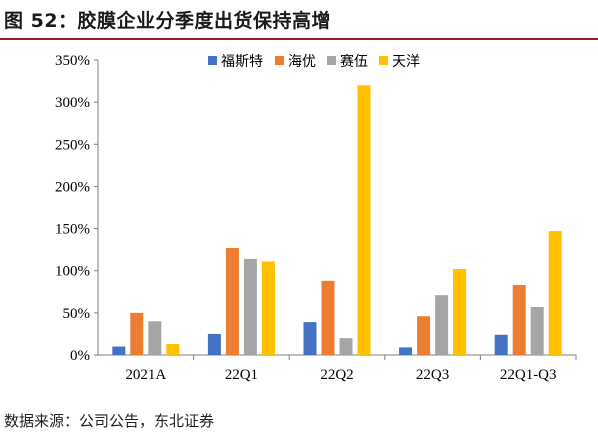 The width and height of the screenshot is (598, 441). What do you see at coordinates (432, 375) in the screenshot?
I see `x-tick-label: 22Q3` at bounding box center [432, 375].